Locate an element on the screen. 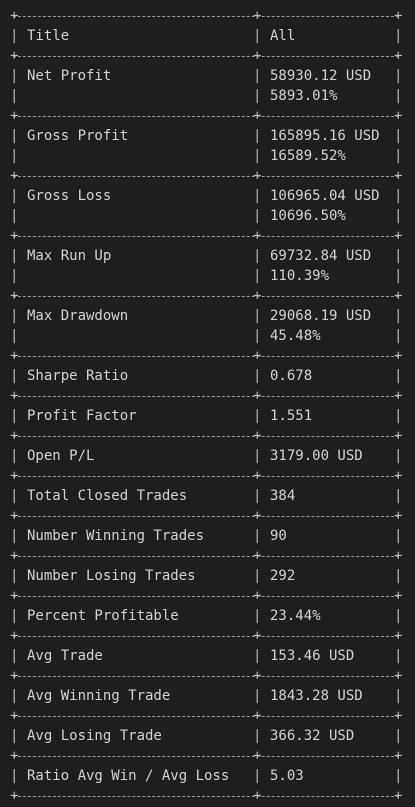  row-value: 0.678 is located at coordinates (291, 376).